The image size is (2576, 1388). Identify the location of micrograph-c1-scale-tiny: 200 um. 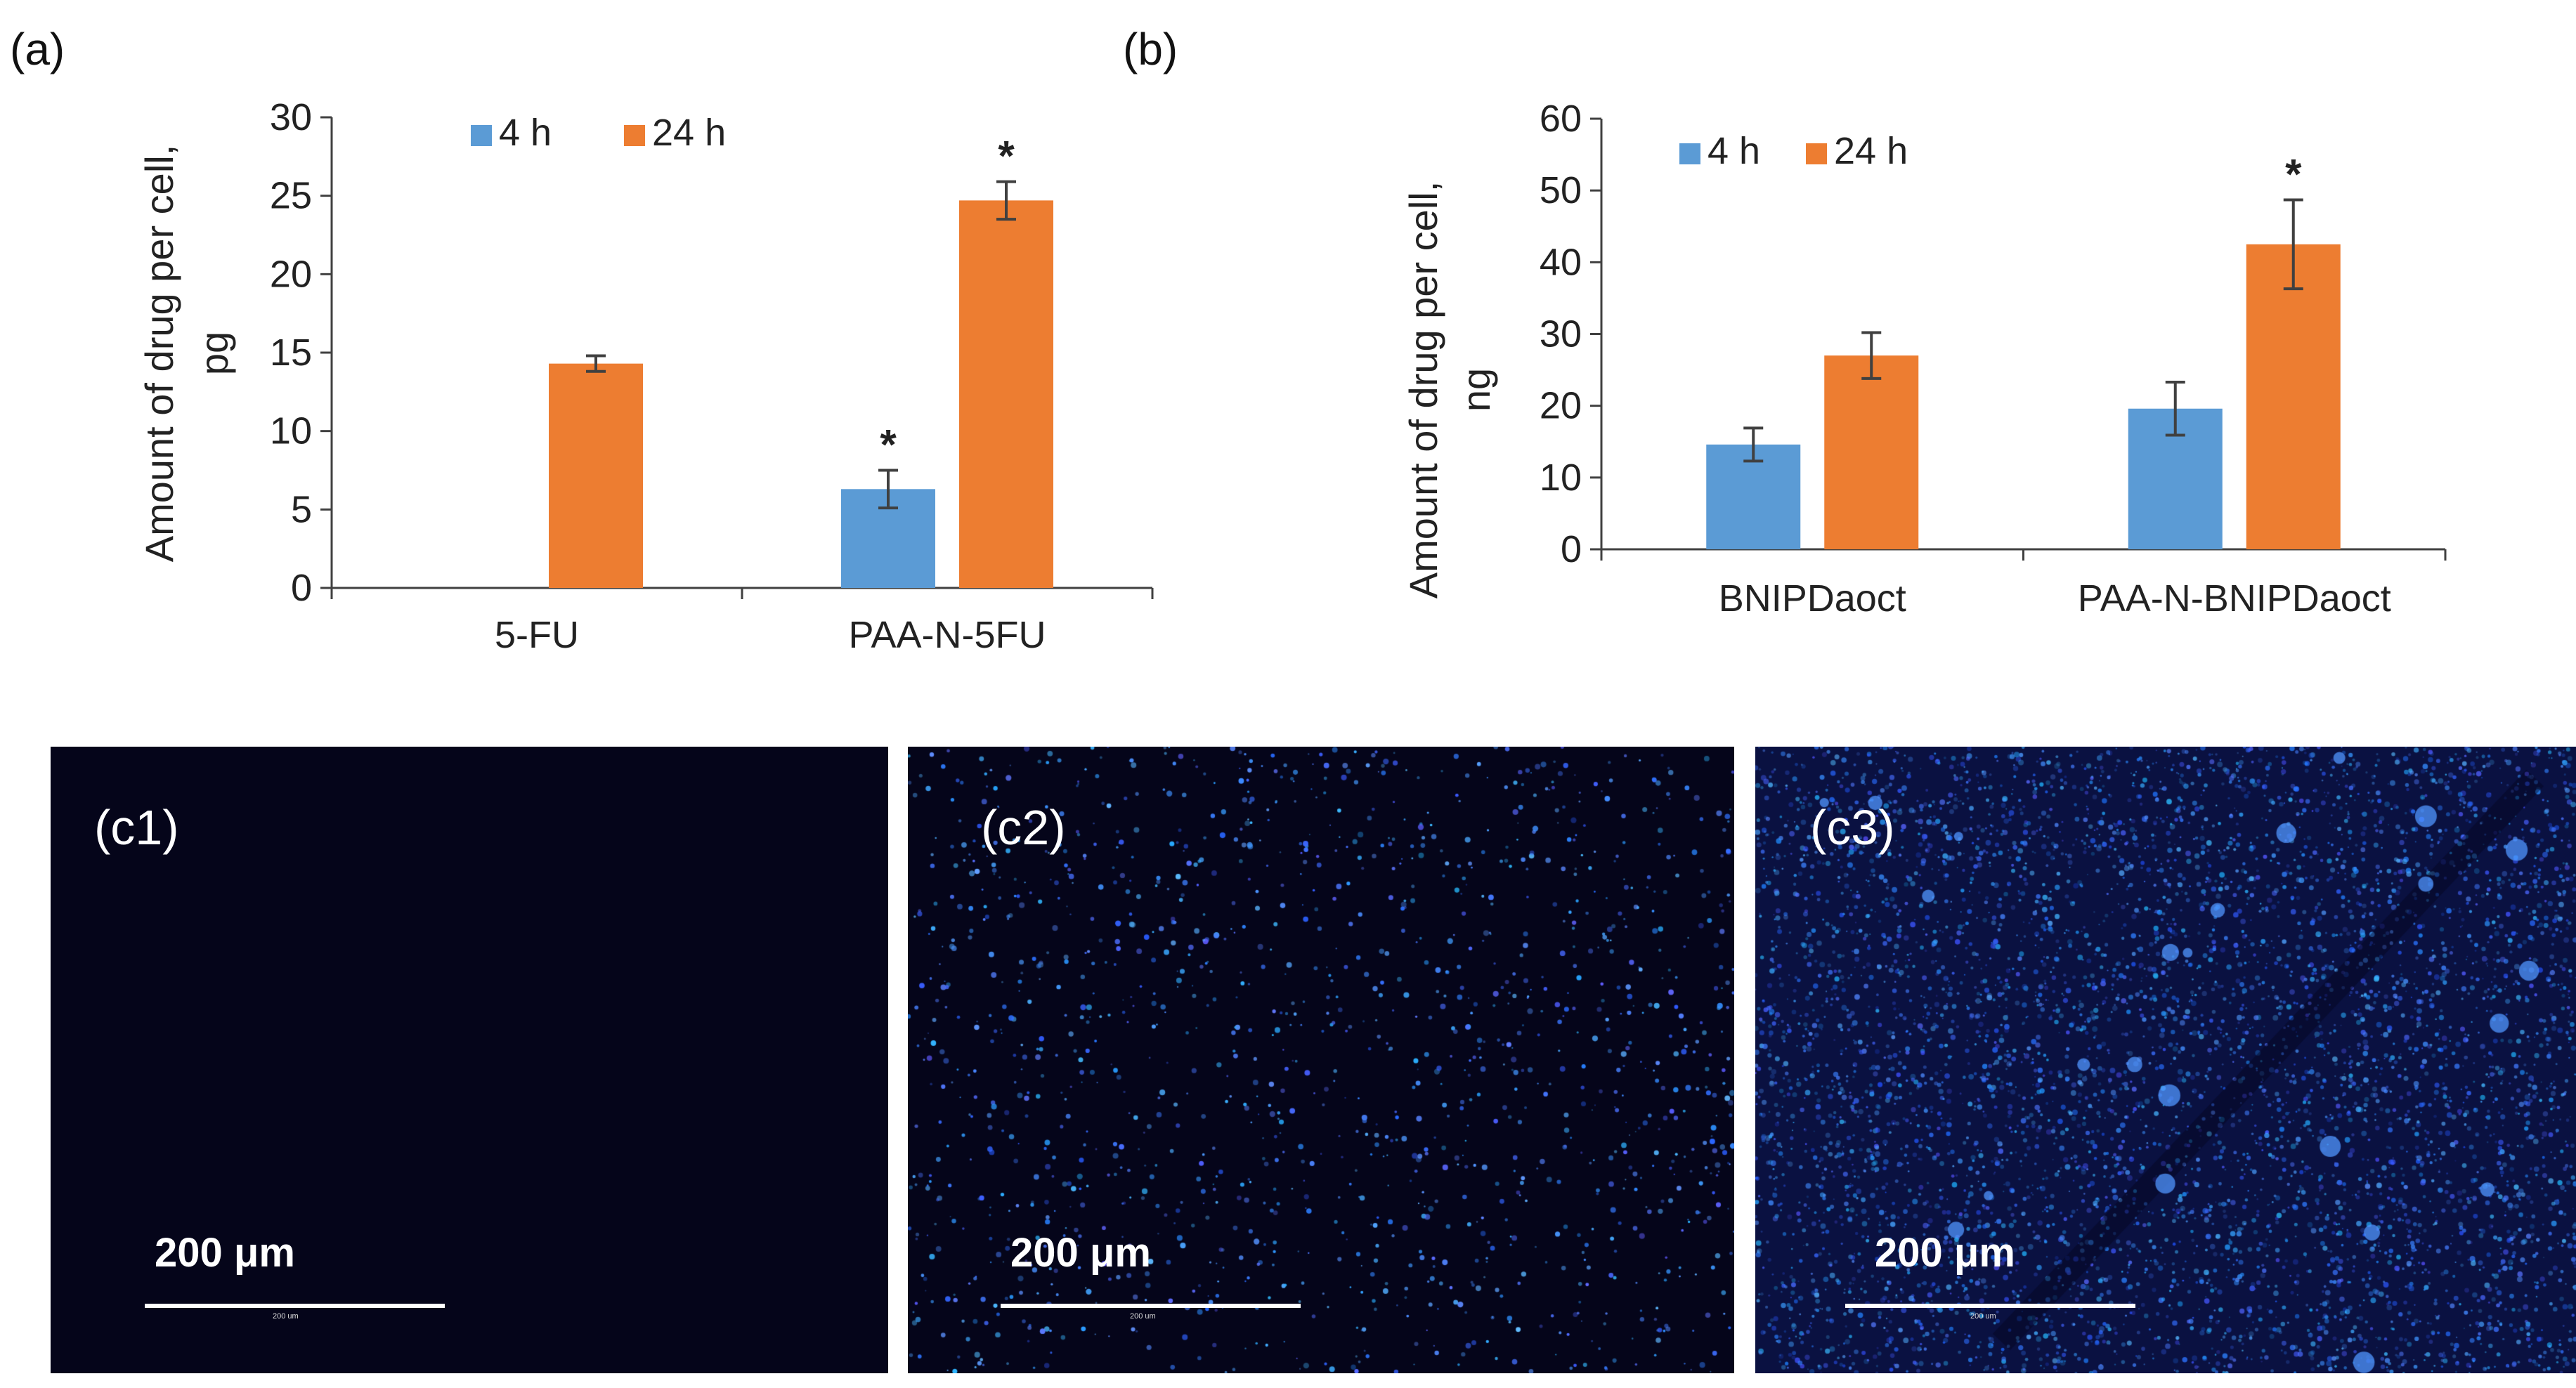
(286, 1316).